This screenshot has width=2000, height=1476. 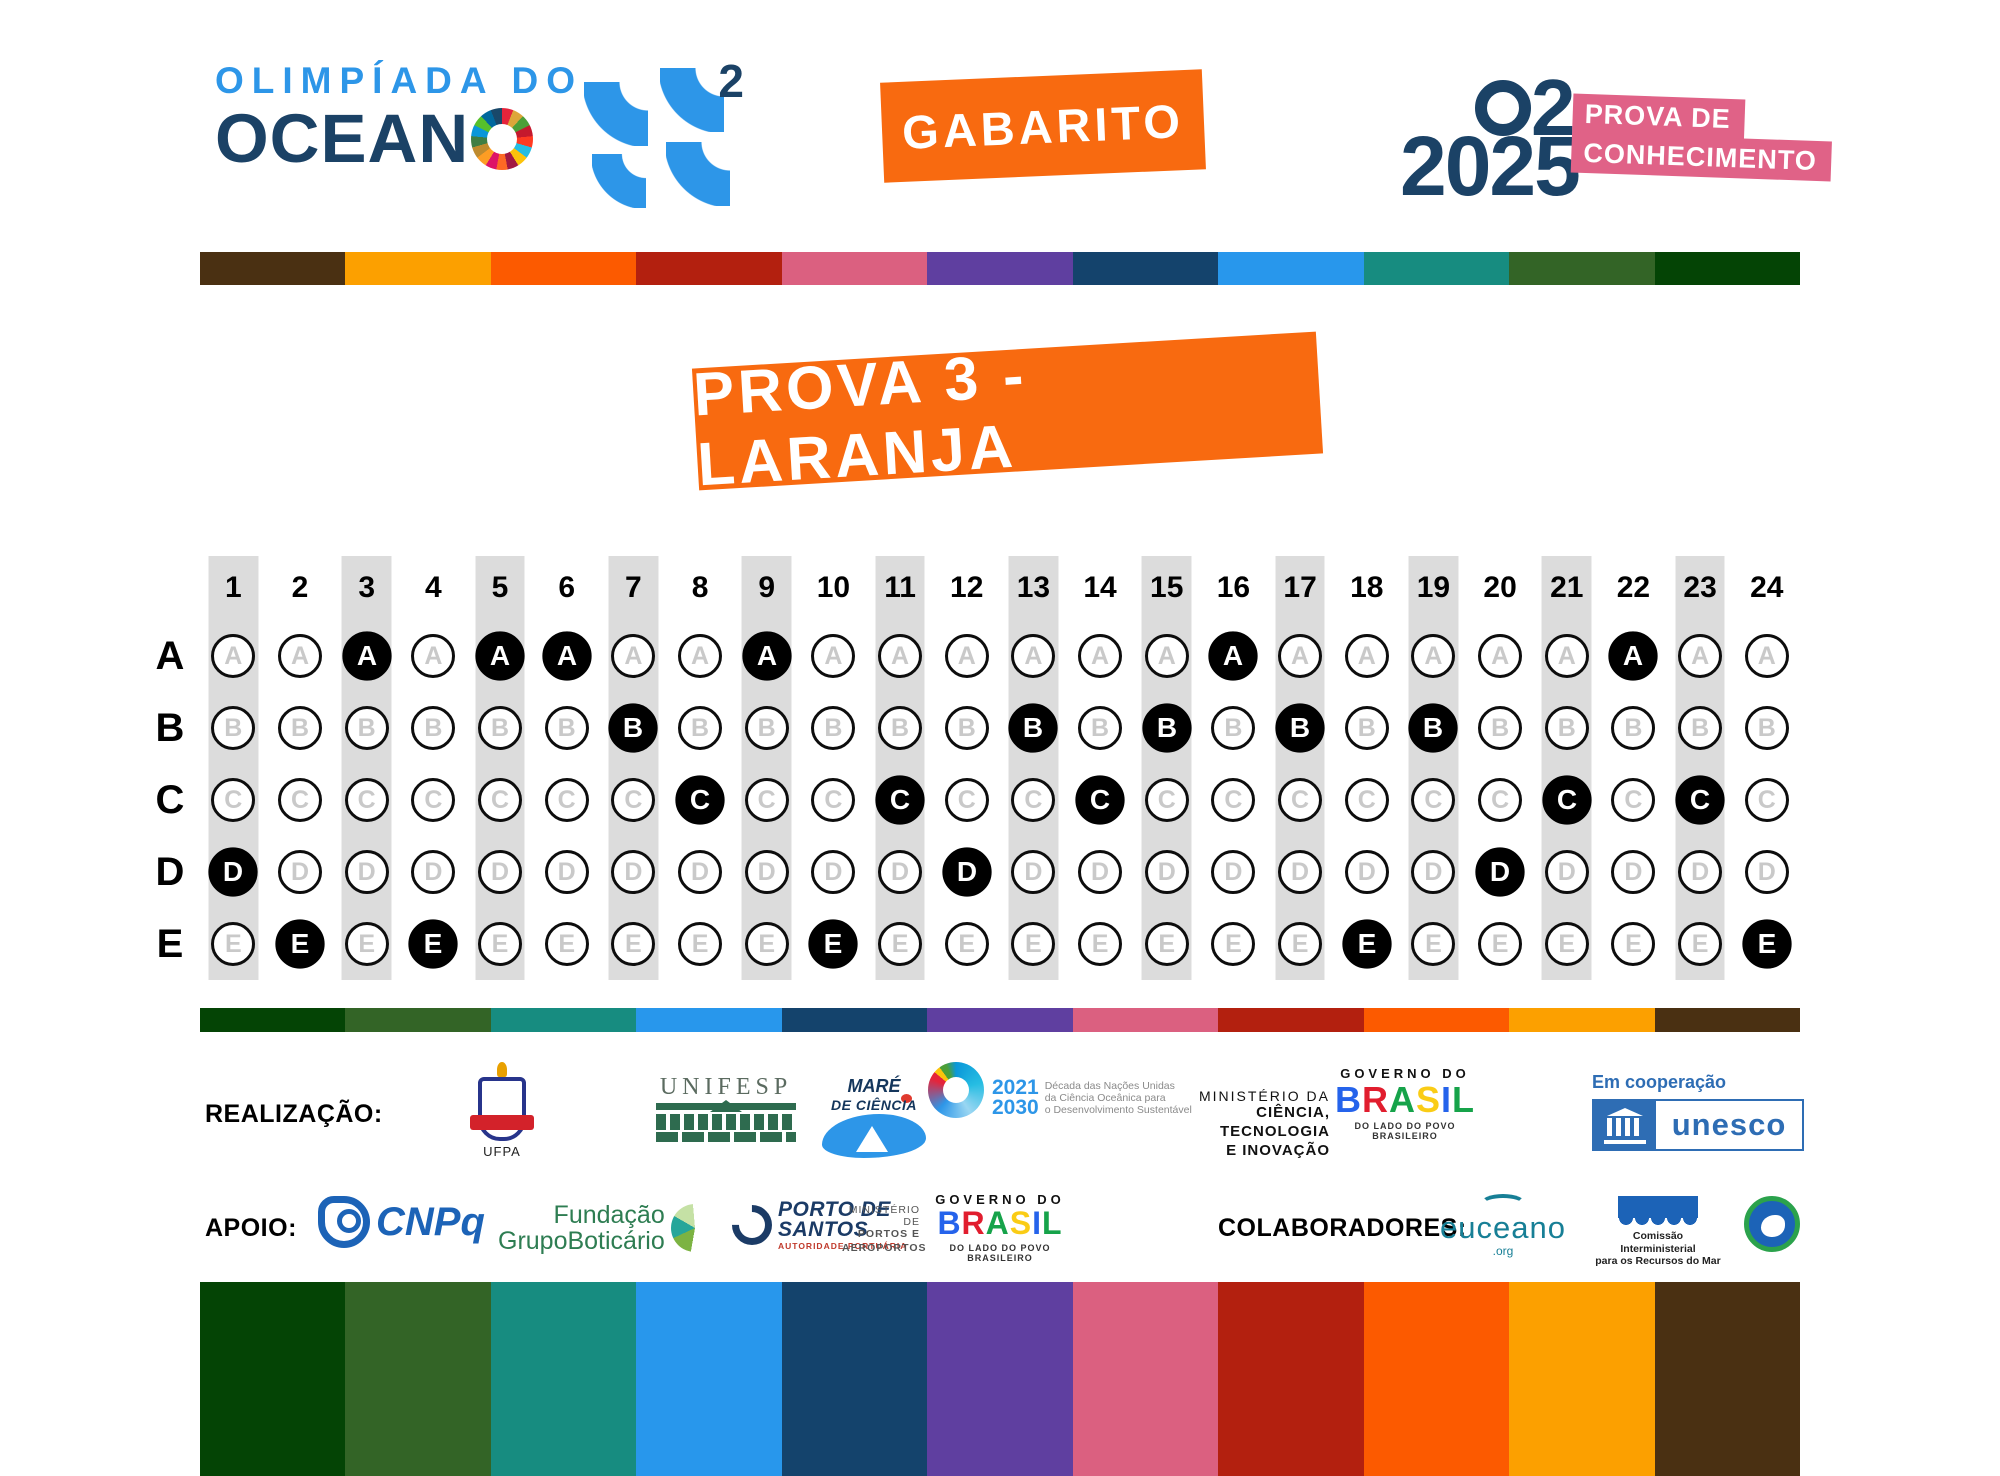 What do you see at coordinates (233, 800) in the screenshot?
I see `answer-bubble-1-C: C` at bounding box center [233, 800].